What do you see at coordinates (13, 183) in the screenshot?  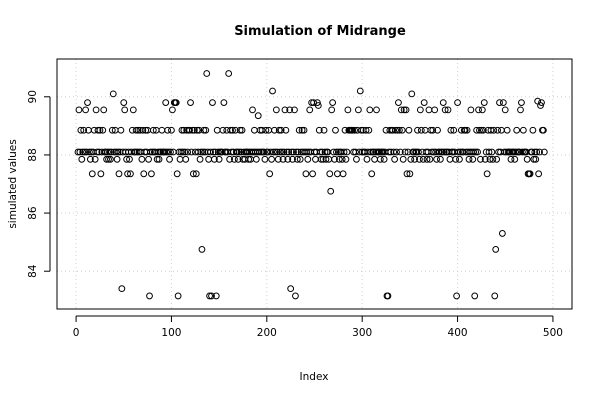 I see `y-axis-label: simulated values` at bounding box center [13, 183].